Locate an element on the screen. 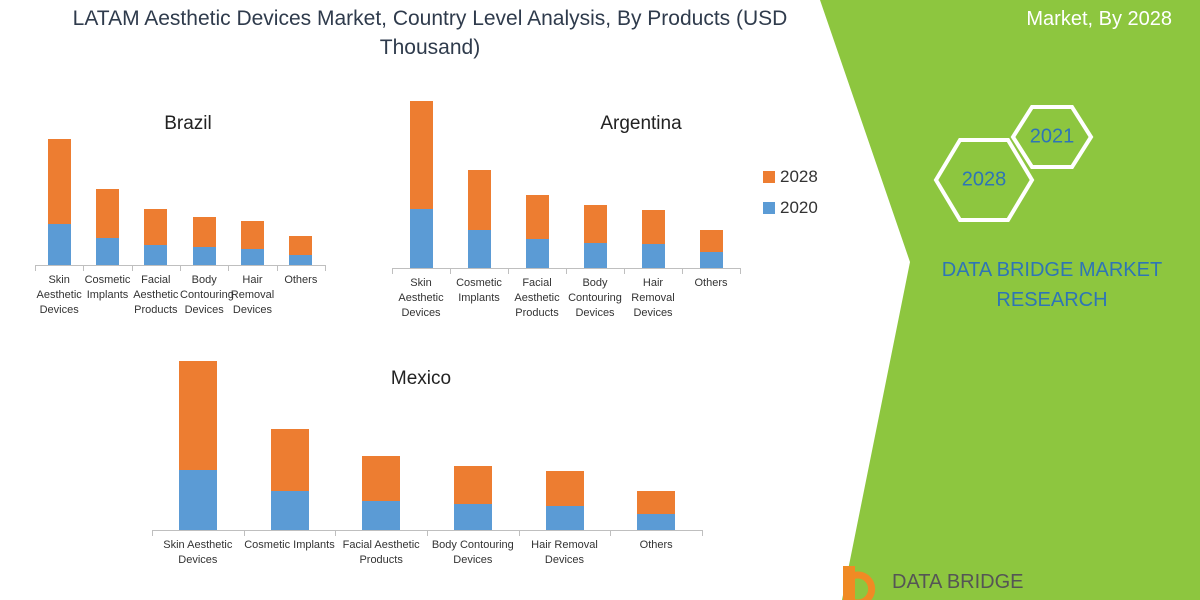 This screenshot has height=600, width=1200. legend-label: 2020 is located at coordinates (799, 207).